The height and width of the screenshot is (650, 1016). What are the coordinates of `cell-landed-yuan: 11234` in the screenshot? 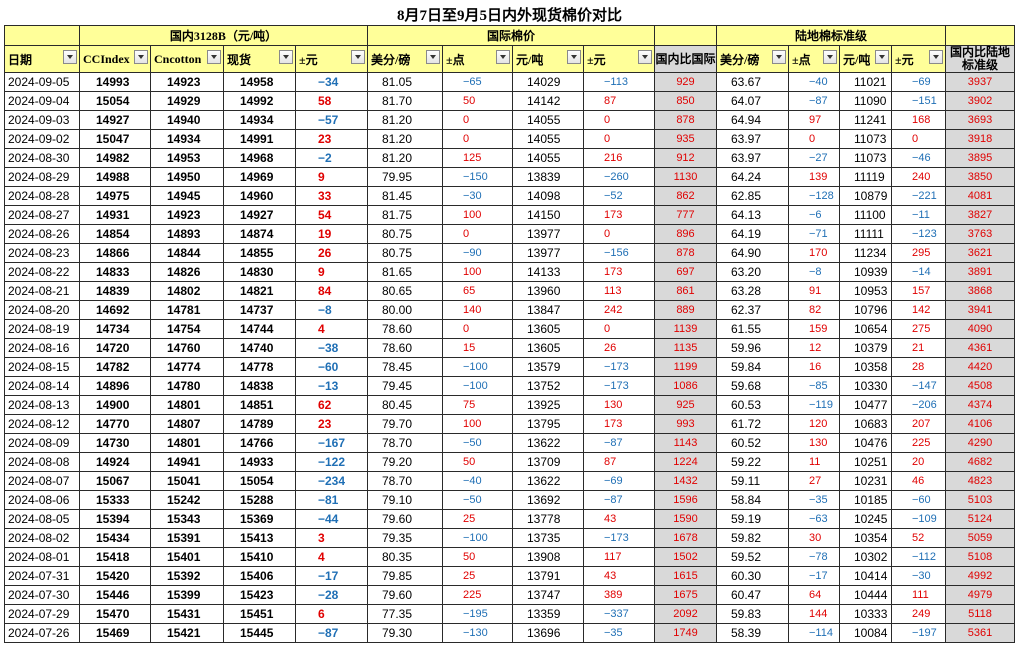 It's located at (865, 253).